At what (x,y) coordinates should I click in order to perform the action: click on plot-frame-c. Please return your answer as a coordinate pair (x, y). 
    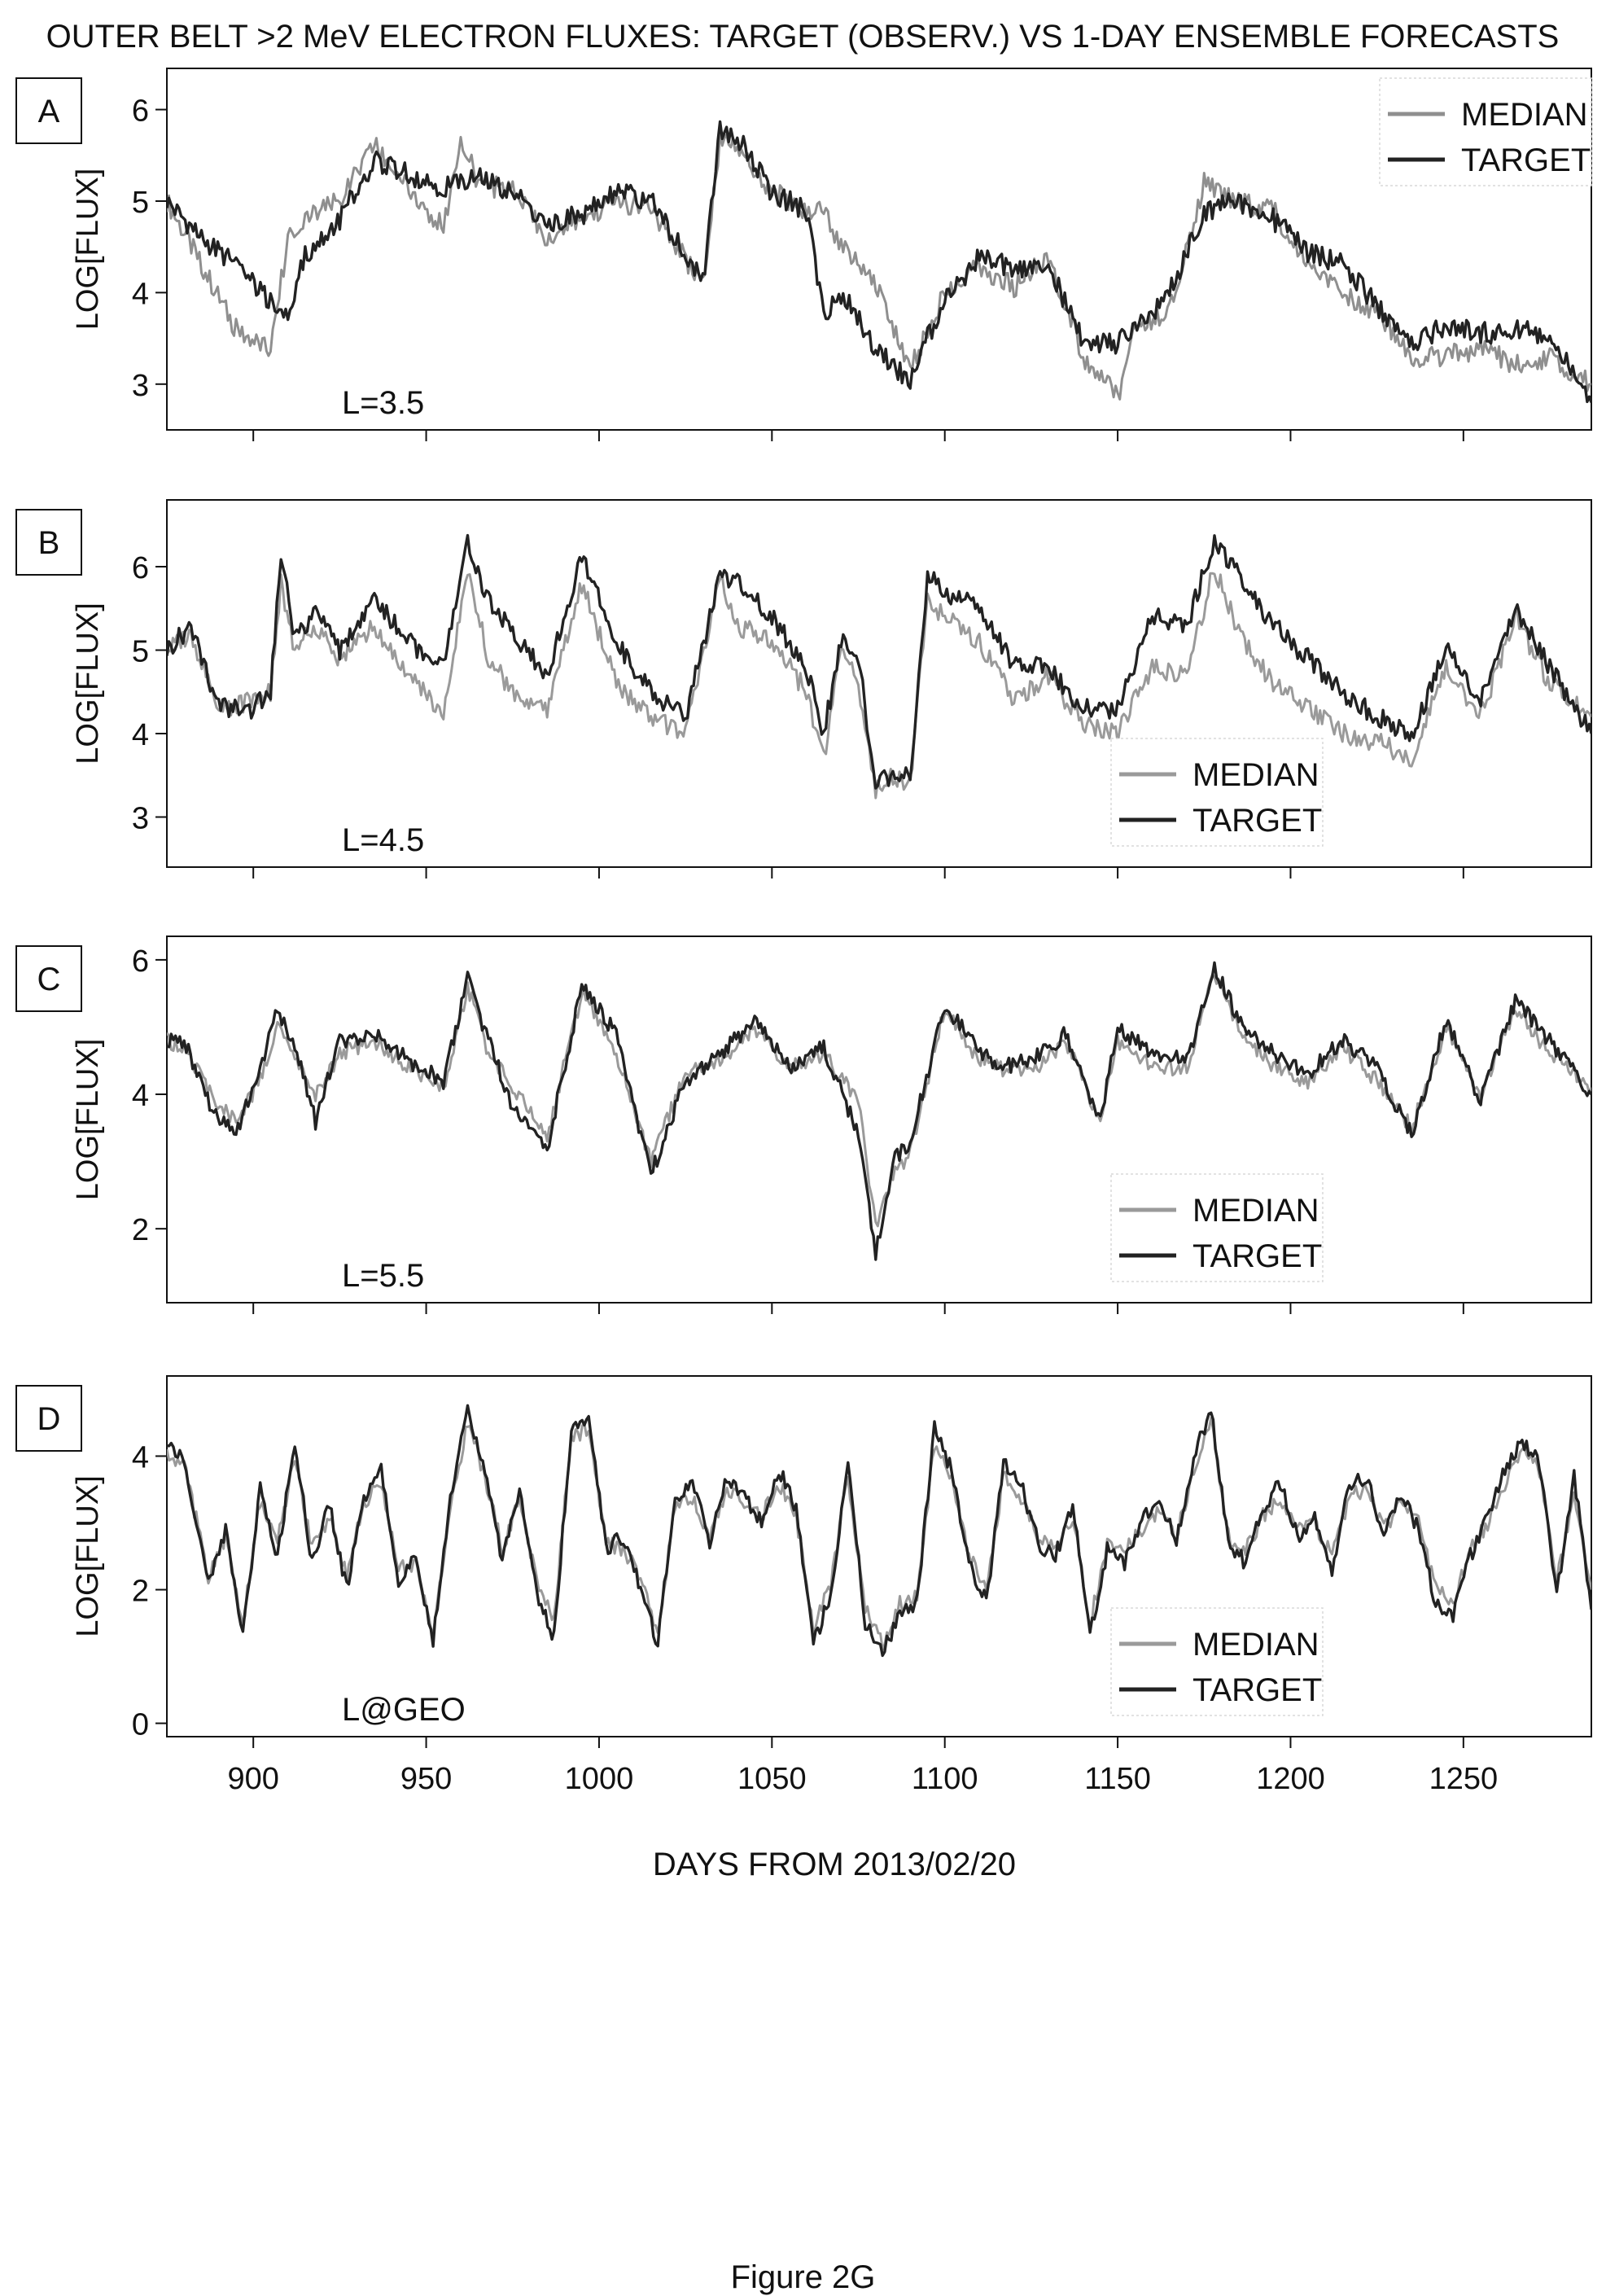
    Looking at the image, I should click on (879, 1119).